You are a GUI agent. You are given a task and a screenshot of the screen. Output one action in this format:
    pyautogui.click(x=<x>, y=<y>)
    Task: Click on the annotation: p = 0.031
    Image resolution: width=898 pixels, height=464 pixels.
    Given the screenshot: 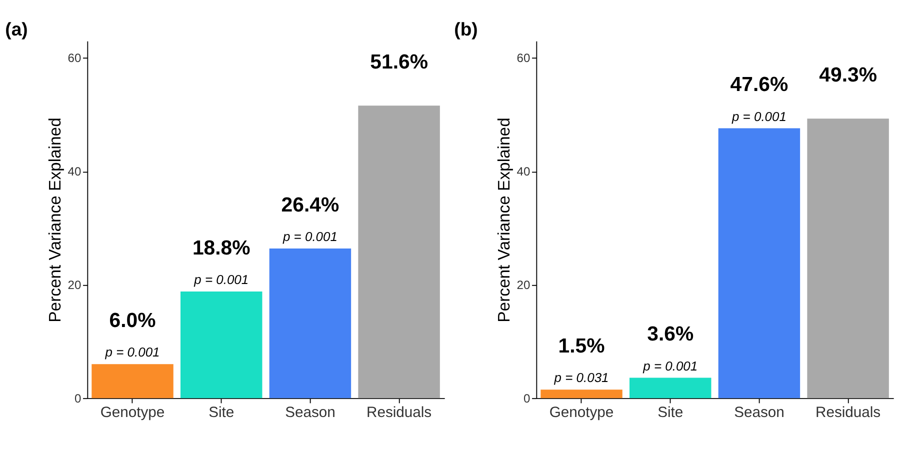 What is the action you would take?
    pyautogui.click(x=581, y=378)
    